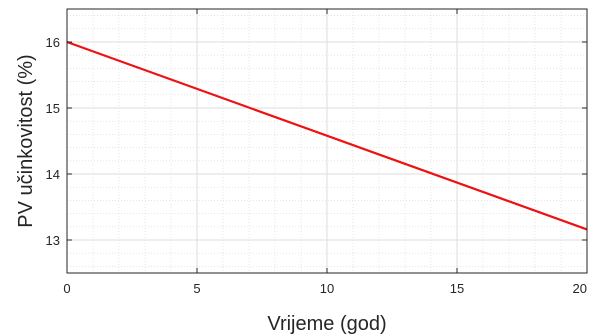 The width and height of the screenshot is (595, 335). I want to click on x-tick-label: 15, so click(457, 288).